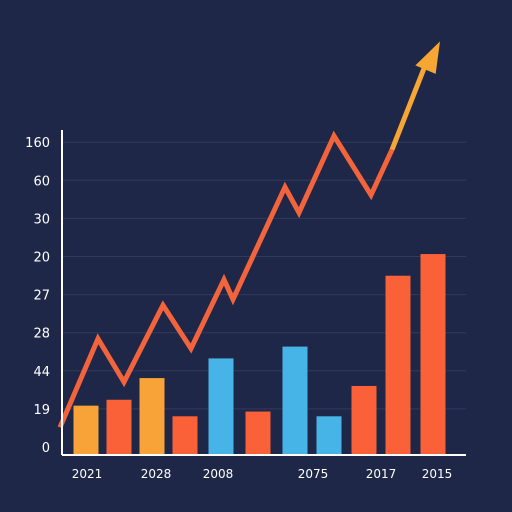  What do you see at coordinates (262, 474) in the screenshot?
I see `x-tick-labels: 2021 2028 2008 2075 2017 2015` at bounding box center [262, 474].